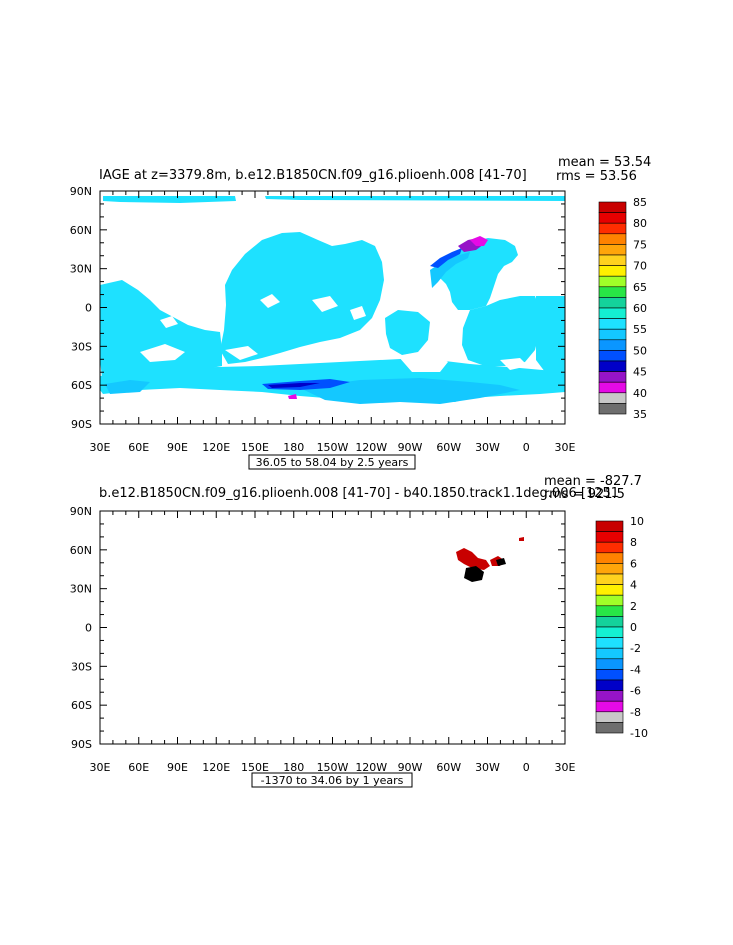 Image resolution: width=733 pixels, height=945 pixels. What do you see at coordinates (127, 387) in the screenshot?
I see `top-deep-indian` at bounding box center [127, 387].